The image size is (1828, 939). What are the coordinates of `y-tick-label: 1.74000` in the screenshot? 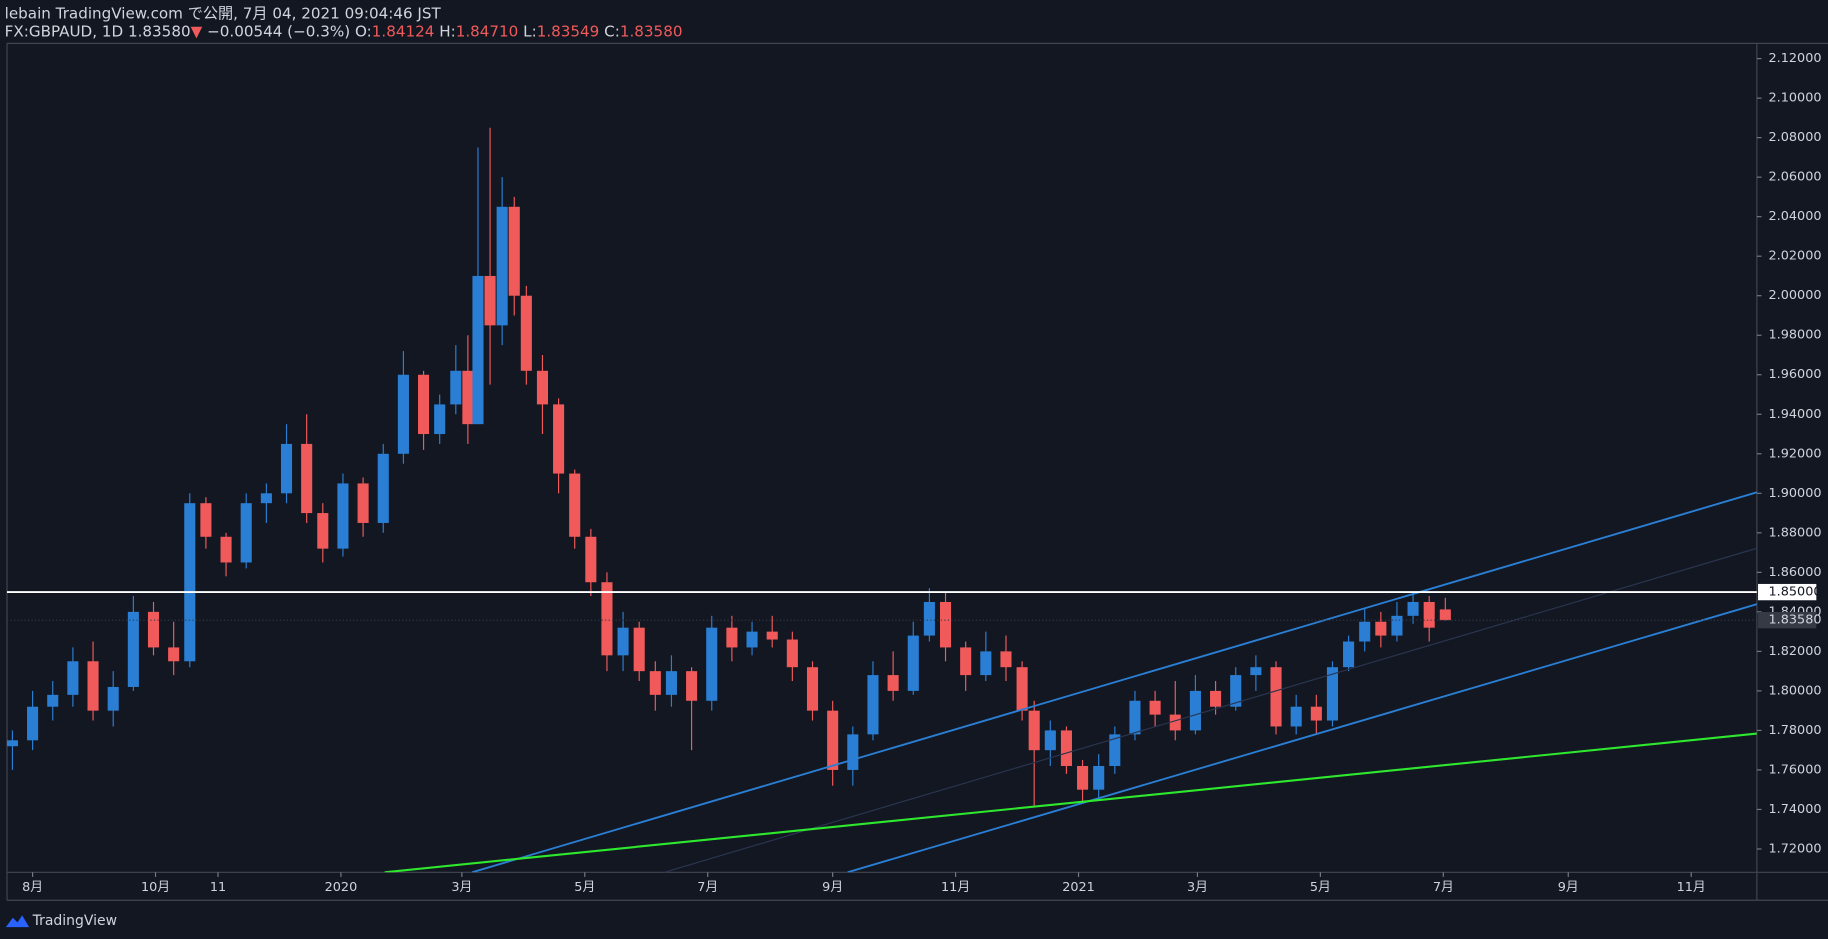 It's located at (1795, 809).